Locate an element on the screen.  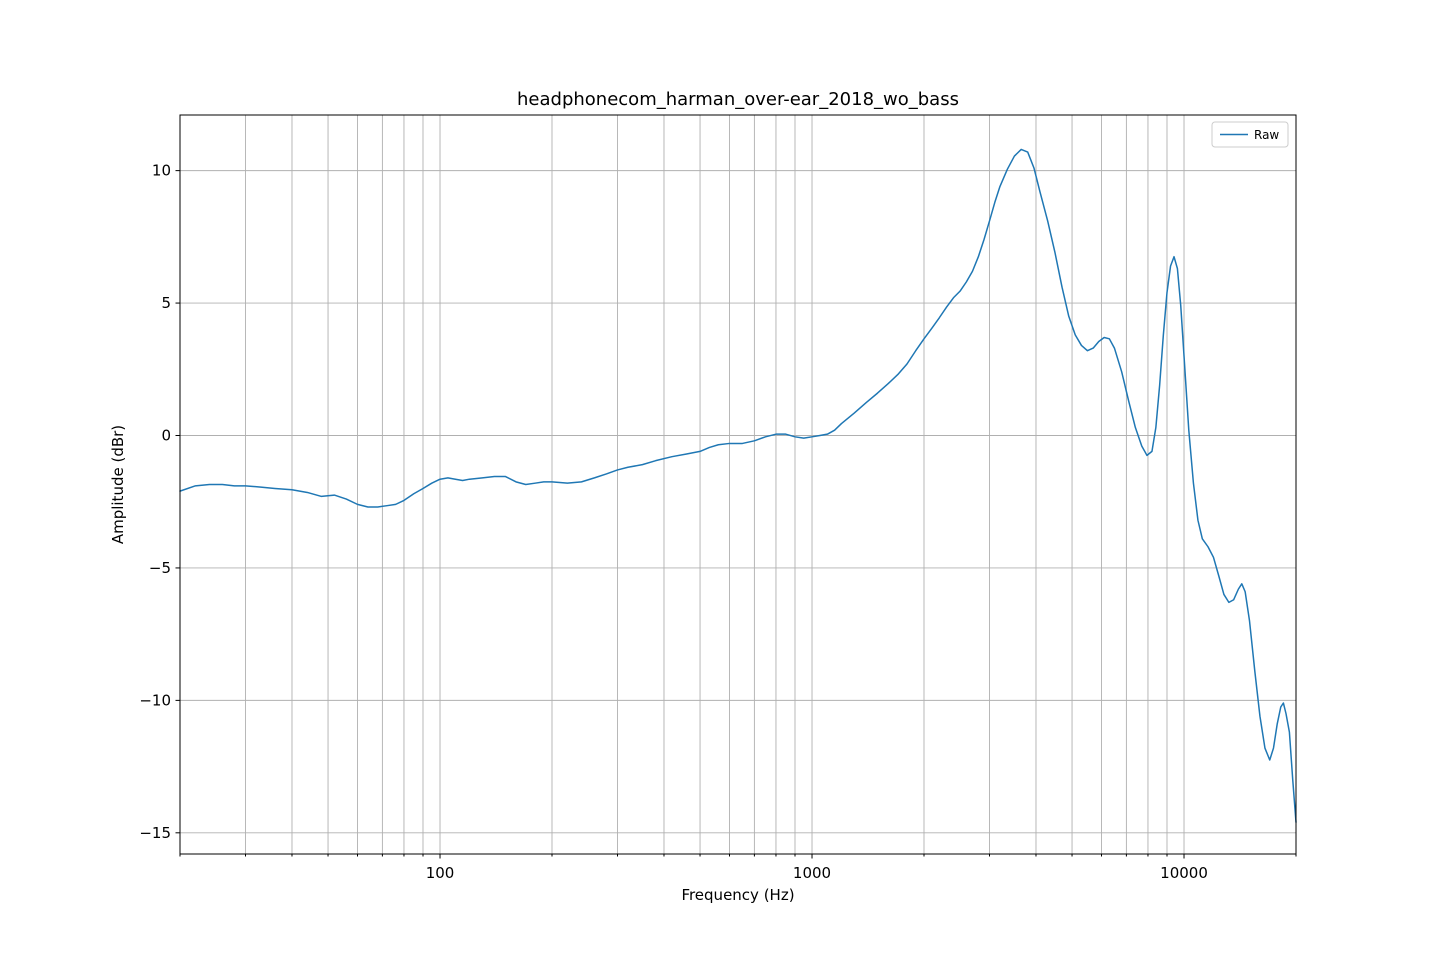
x-tick-label: 10000 is located at coordinates (1184, 873).